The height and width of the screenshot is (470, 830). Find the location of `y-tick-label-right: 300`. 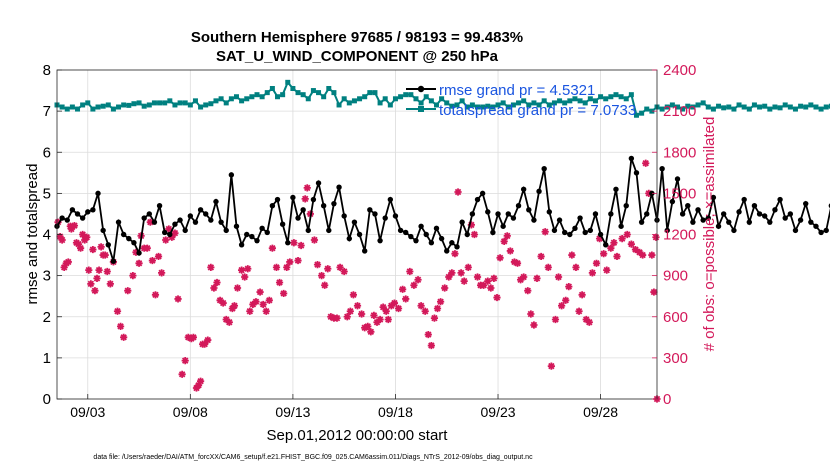

y-tick-label-right: 300 is located at coordinates (675, 358).